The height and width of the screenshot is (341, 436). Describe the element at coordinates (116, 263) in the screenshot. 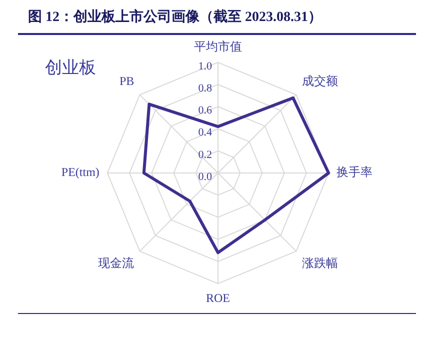

I see `spoke-label: 现金流` at that location.